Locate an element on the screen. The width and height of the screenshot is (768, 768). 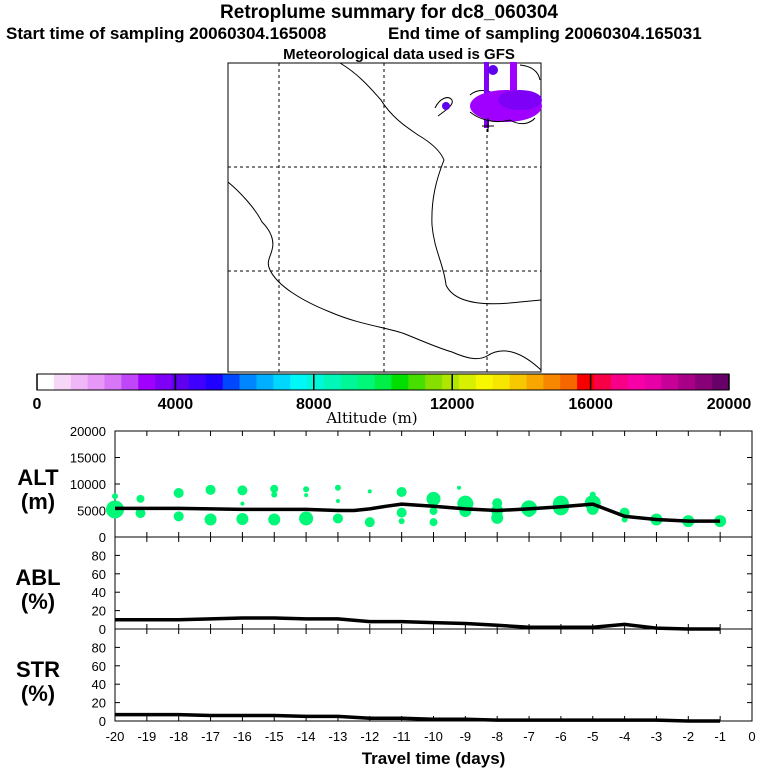
x-tick-label: -18 is located at coordinates (178, 736).